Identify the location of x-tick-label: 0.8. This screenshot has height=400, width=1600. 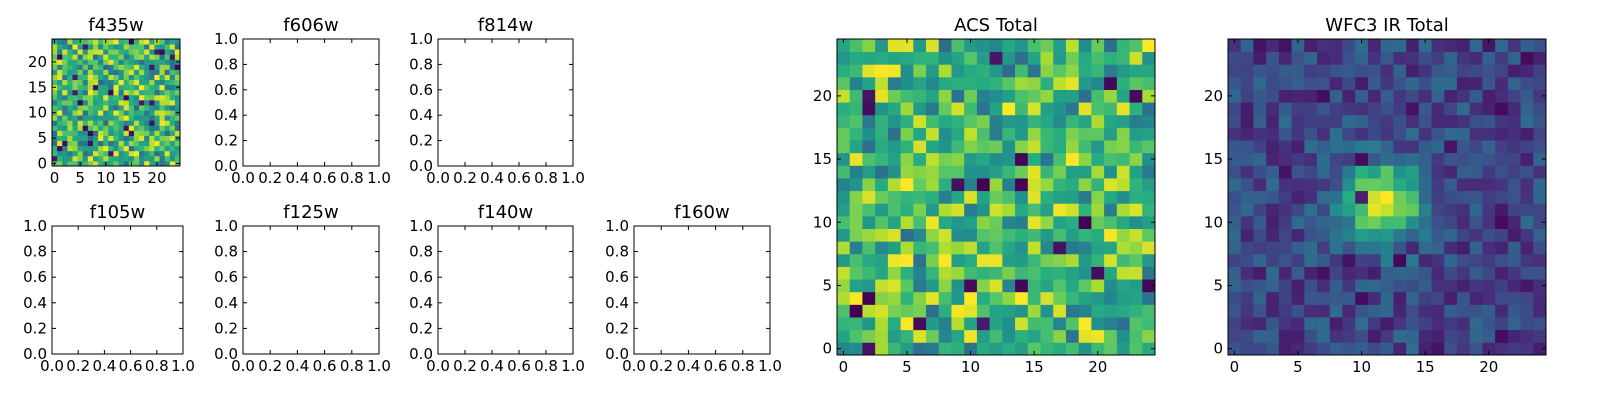
(157, 366).